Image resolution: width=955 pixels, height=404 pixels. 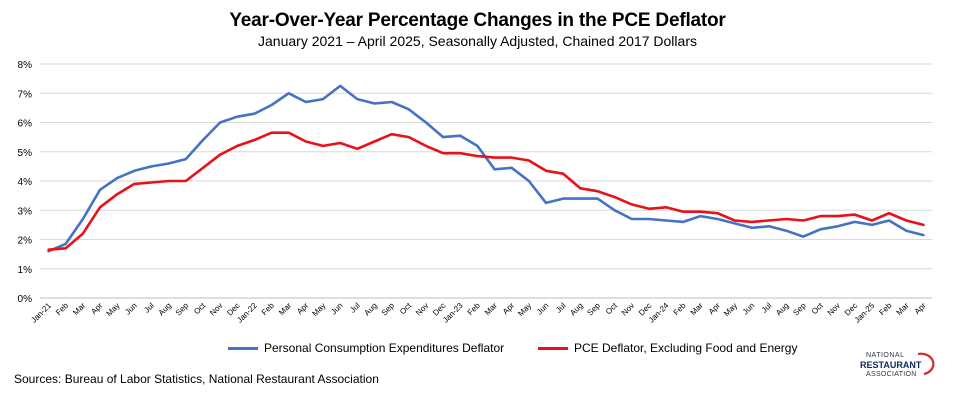 I want to click on logo-line-2: RESTAURANT, so click(x=891, y=365).